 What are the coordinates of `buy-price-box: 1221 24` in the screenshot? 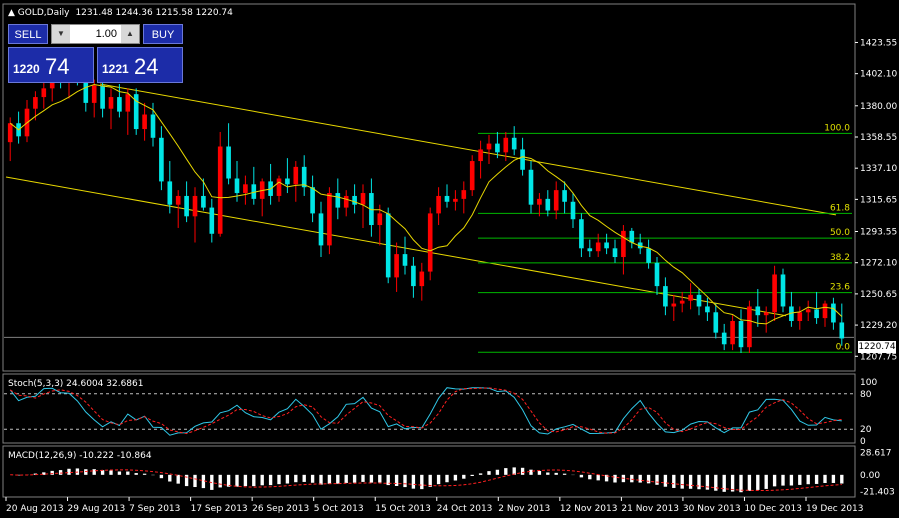 It's located at (140, 65).